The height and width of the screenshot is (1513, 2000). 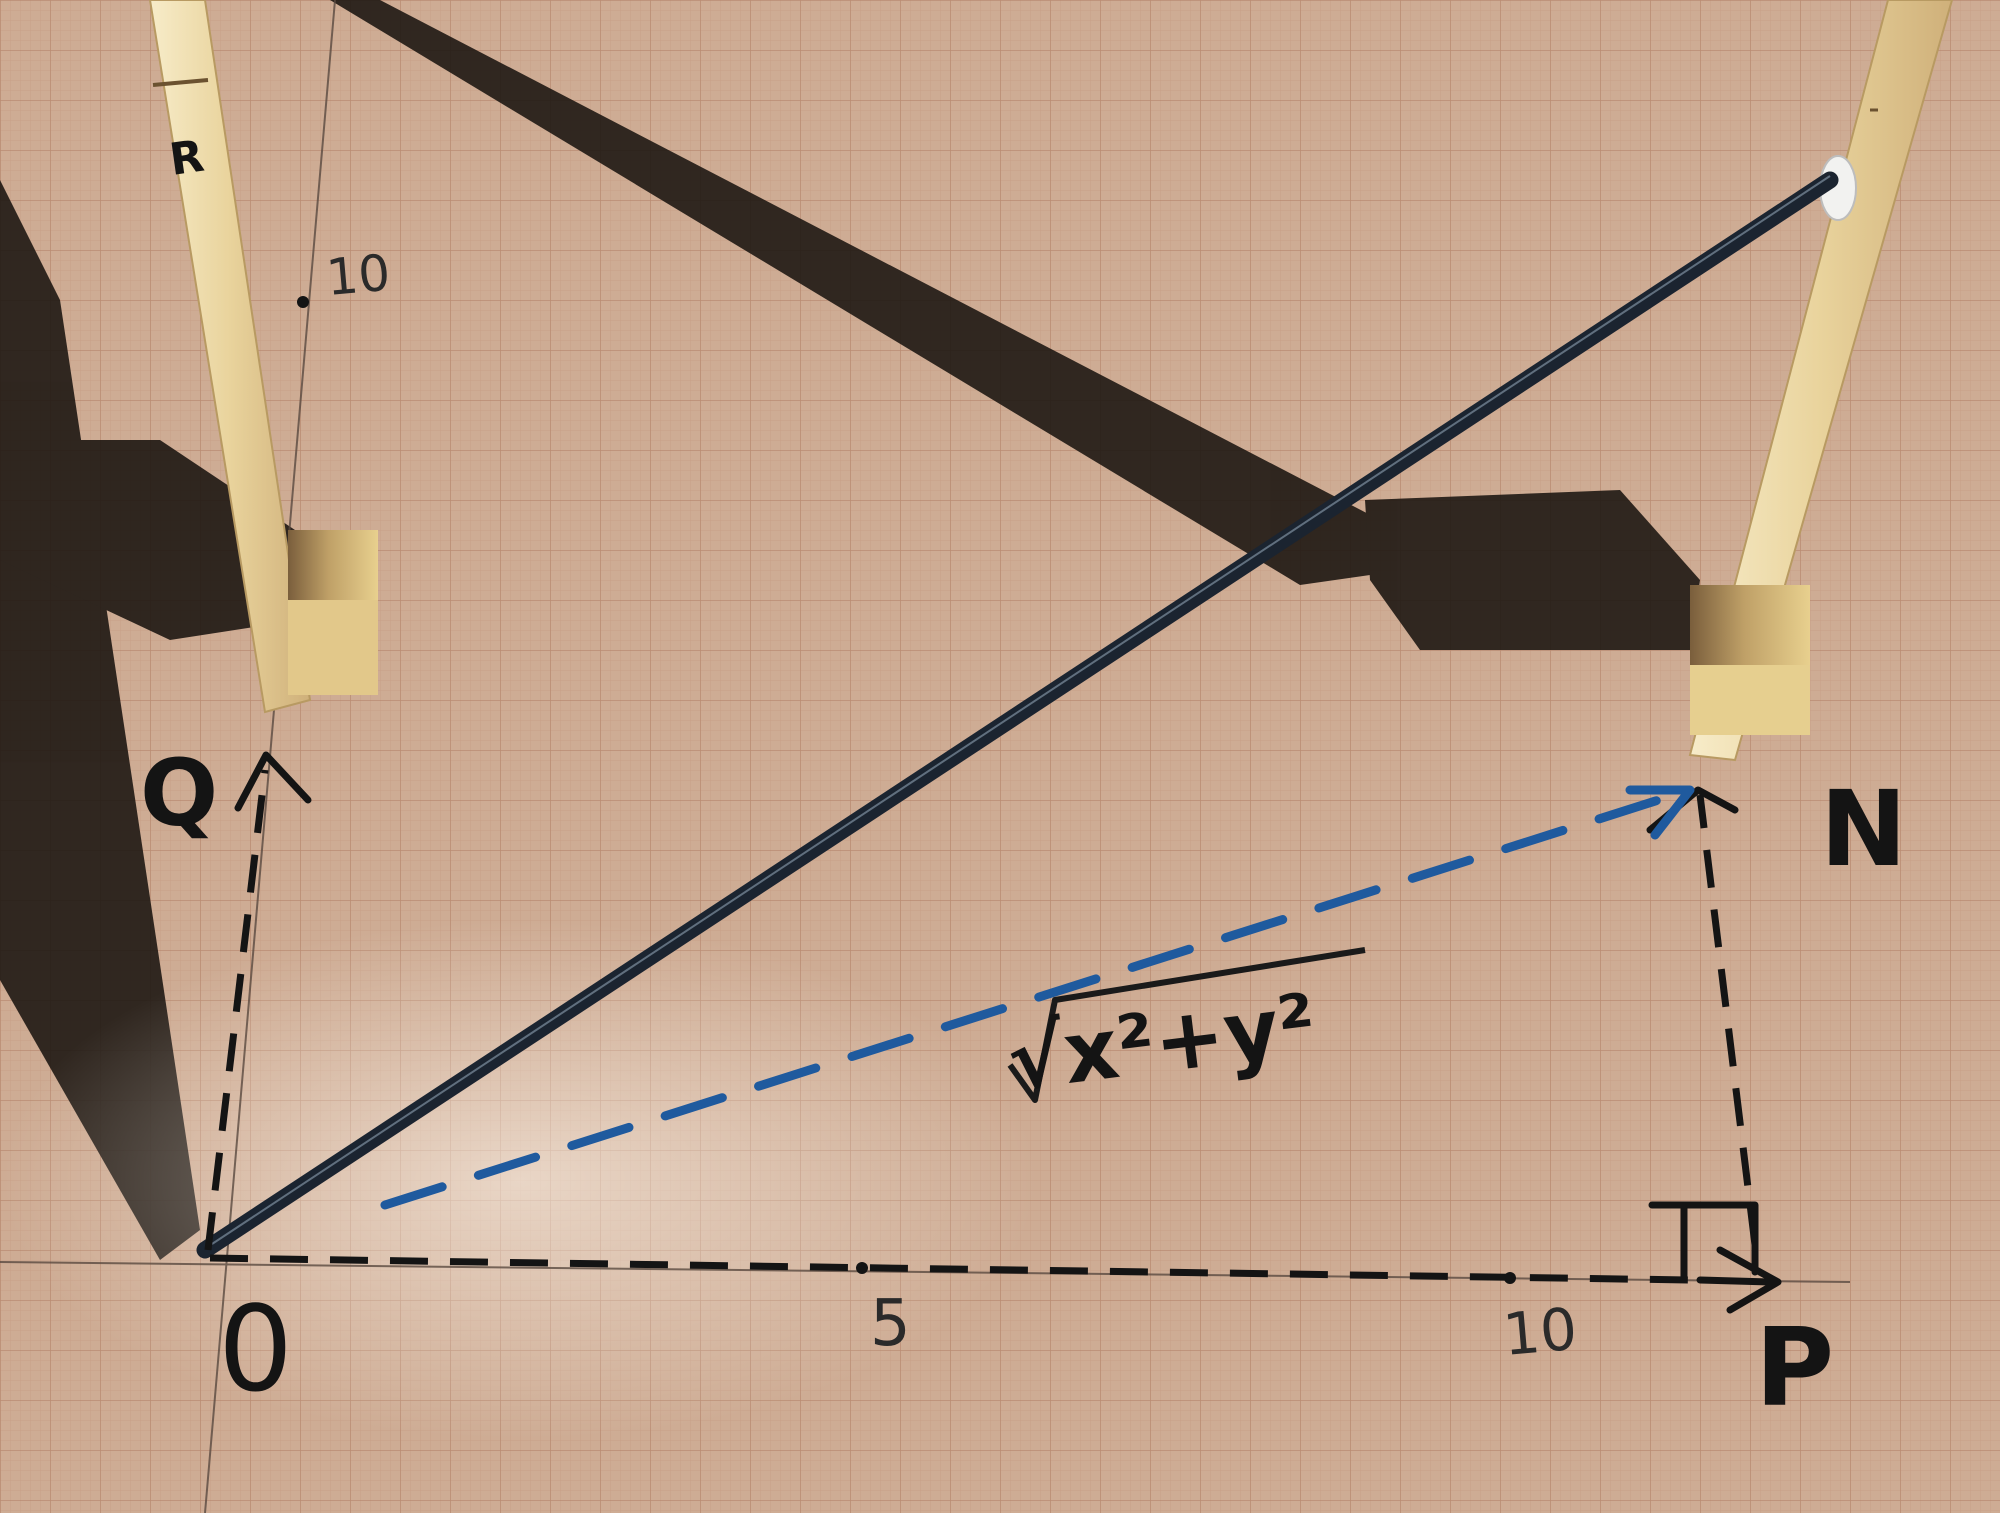 What do you see at coordinates (950, 1269) in the screenshot?
I see `dashed-origin-to-p` at bounding box center [950, 1269].